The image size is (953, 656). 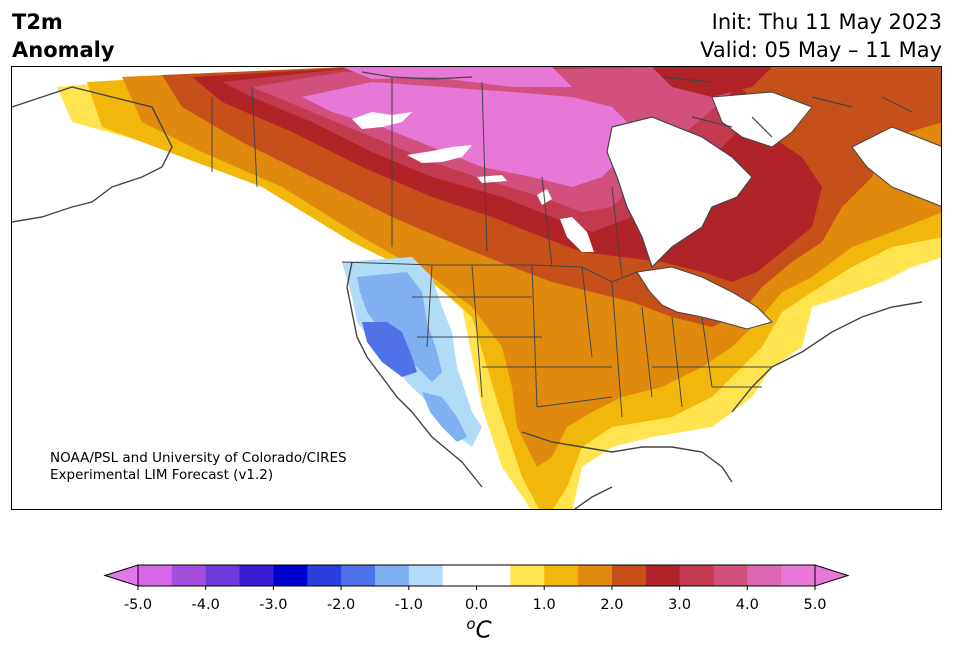 I want to click on colorbar-tick-label: 4.0, so click(x=747, y=605).